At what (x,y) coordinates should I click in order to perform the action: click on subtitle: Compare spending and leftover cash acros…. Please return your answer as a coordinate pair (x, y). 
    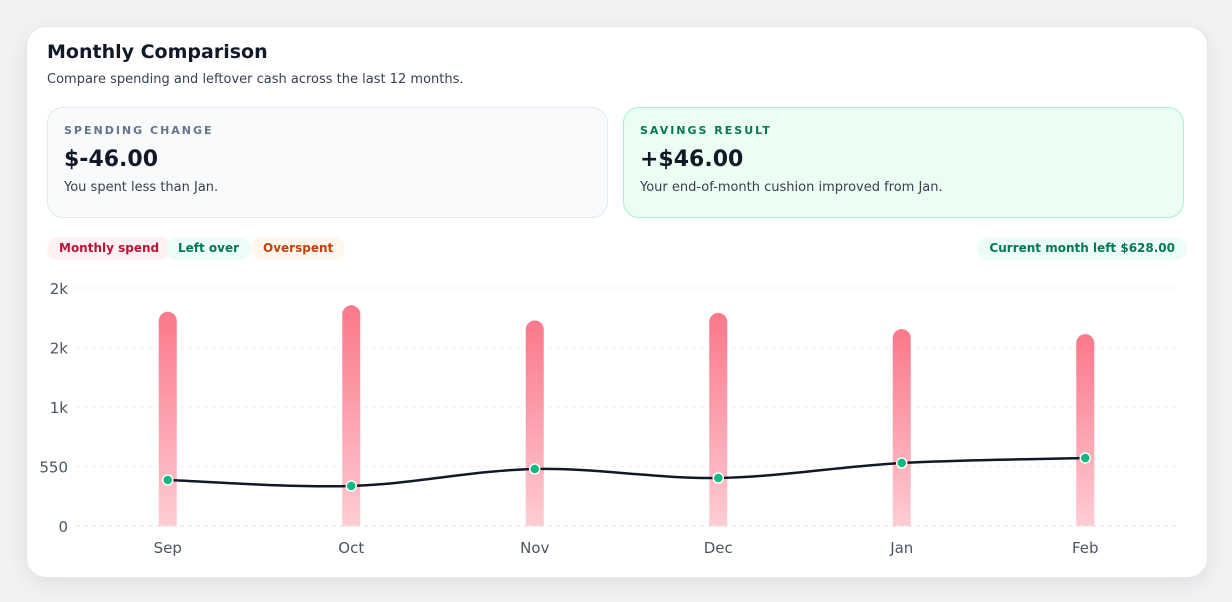
    Looking at the image, I should click on (255, 79).